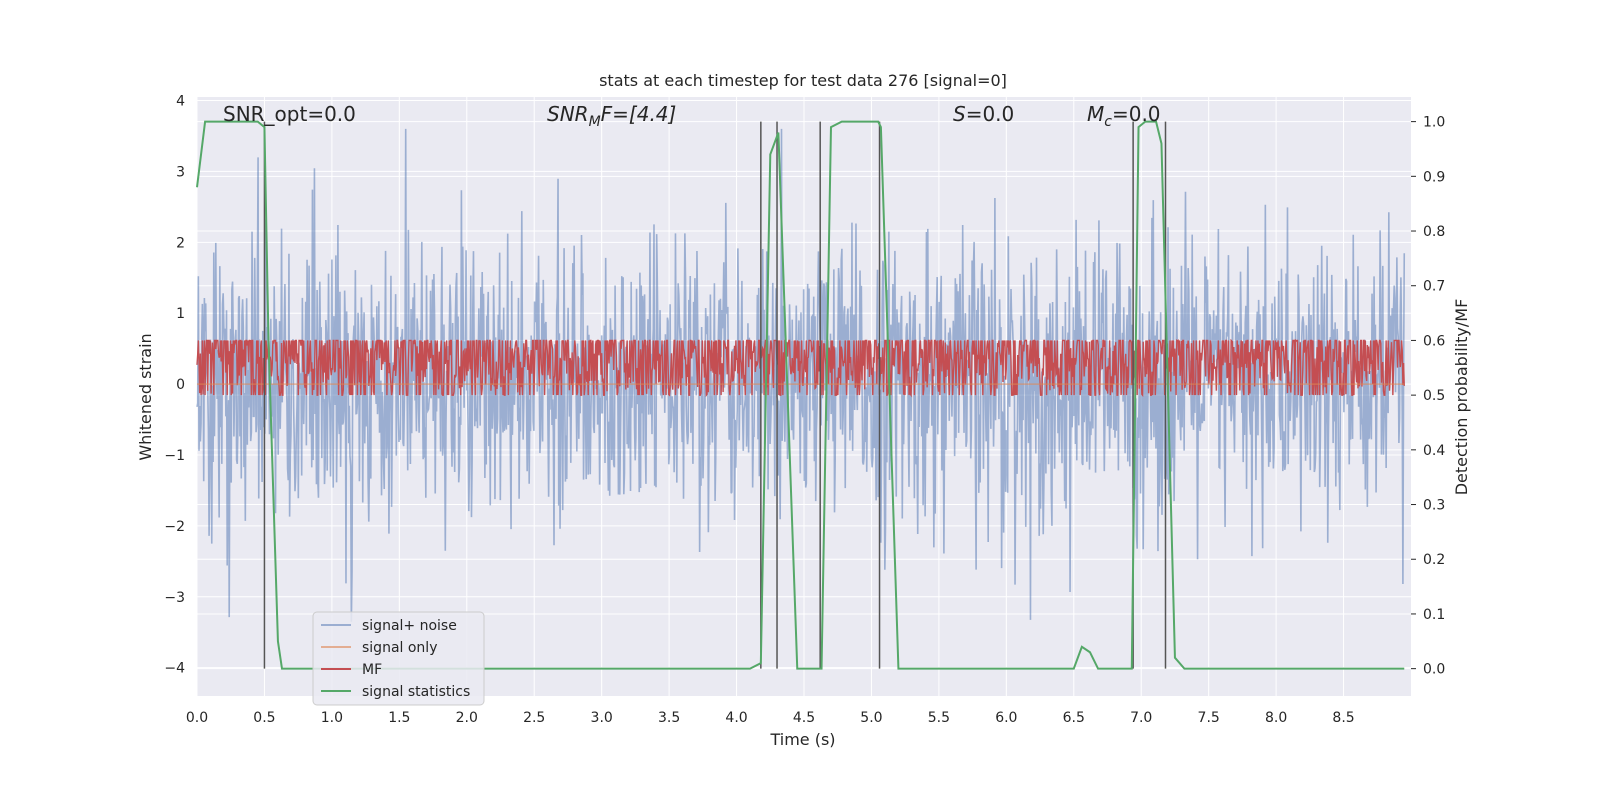  Describe the element at coordinates (1434, 670) in the screenshot. I see `y-right-tick-label: 0.0` at that location.